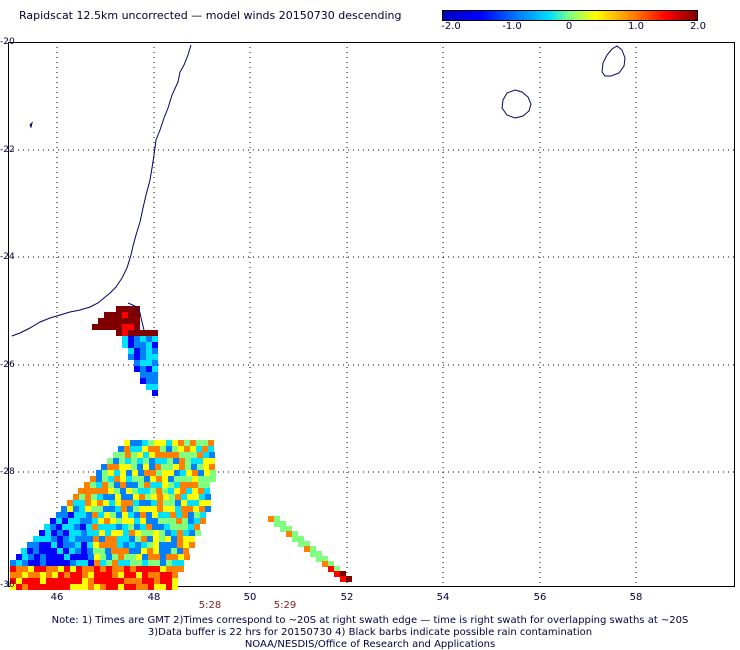 The height and width of the screenshot is (650, 740). What do you see at coordinates (443, 597) in the screenshot?
I see `lon-label: 54` at bounding box center [443, 597].